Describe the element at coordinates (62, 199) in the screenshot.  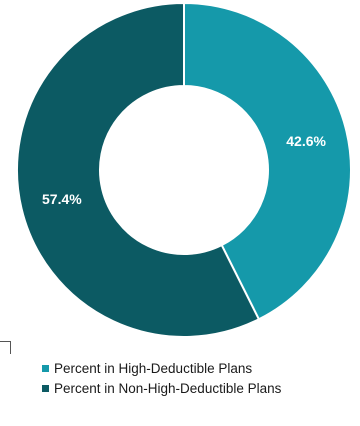
I see `slice-label-non-high-deductible: 57.4%` at that location.